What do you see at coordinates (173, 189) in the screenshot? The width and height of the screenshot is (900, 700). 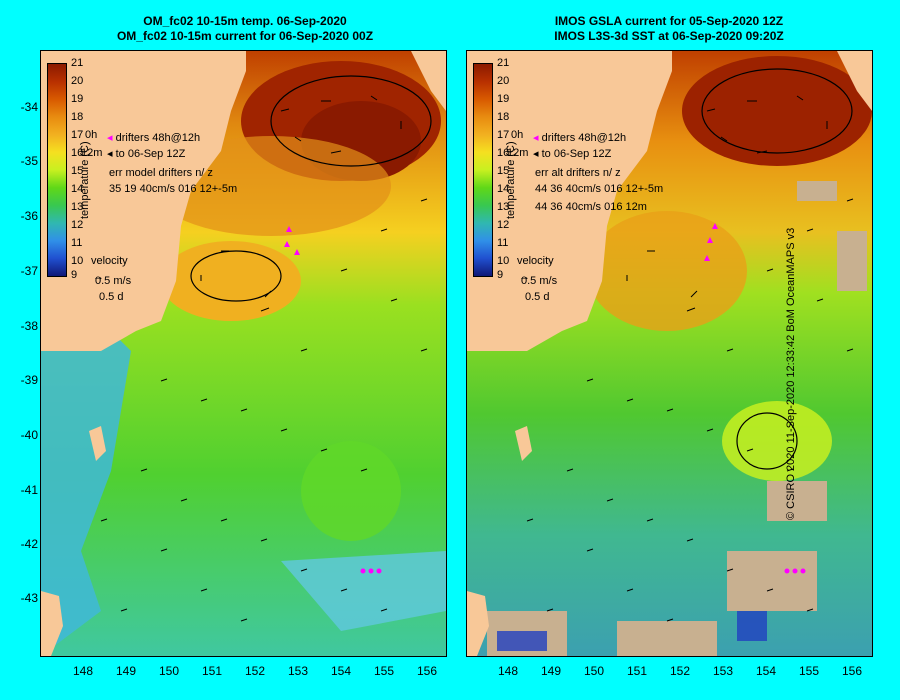 I see `err-legend-line2: 35 19 40cm/s 016 12+-5m` at bounding box center [173, 189].